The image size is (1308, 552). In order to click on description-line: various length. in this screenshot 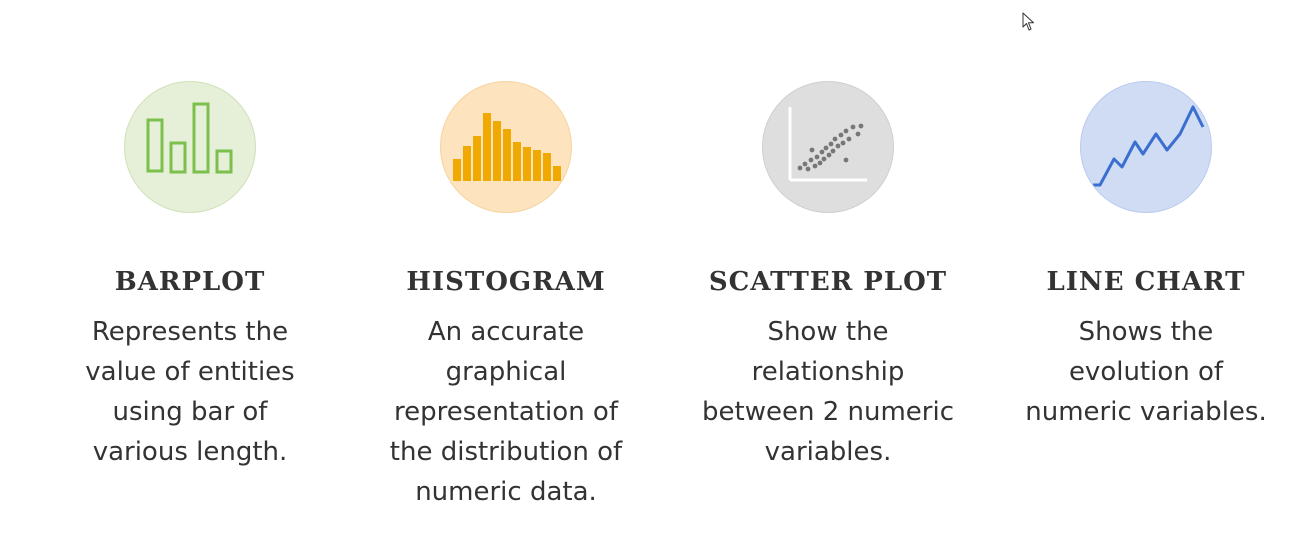, I will do `click(190, 452)`.